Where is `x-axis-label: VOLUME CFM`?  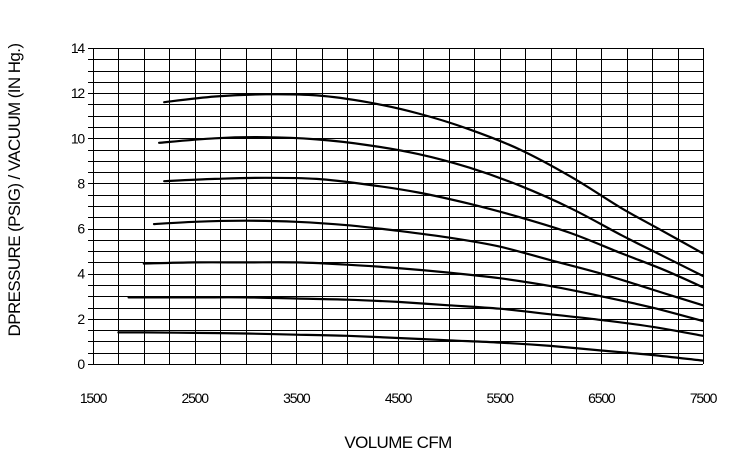
x-axis-label: VOLUME CFM is located at coordinates (397, 442).